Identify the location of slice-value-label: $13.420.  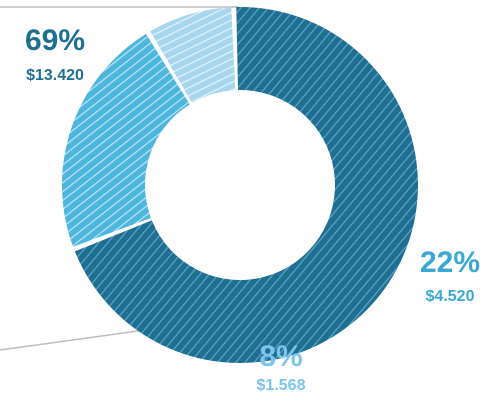
(55, 75).